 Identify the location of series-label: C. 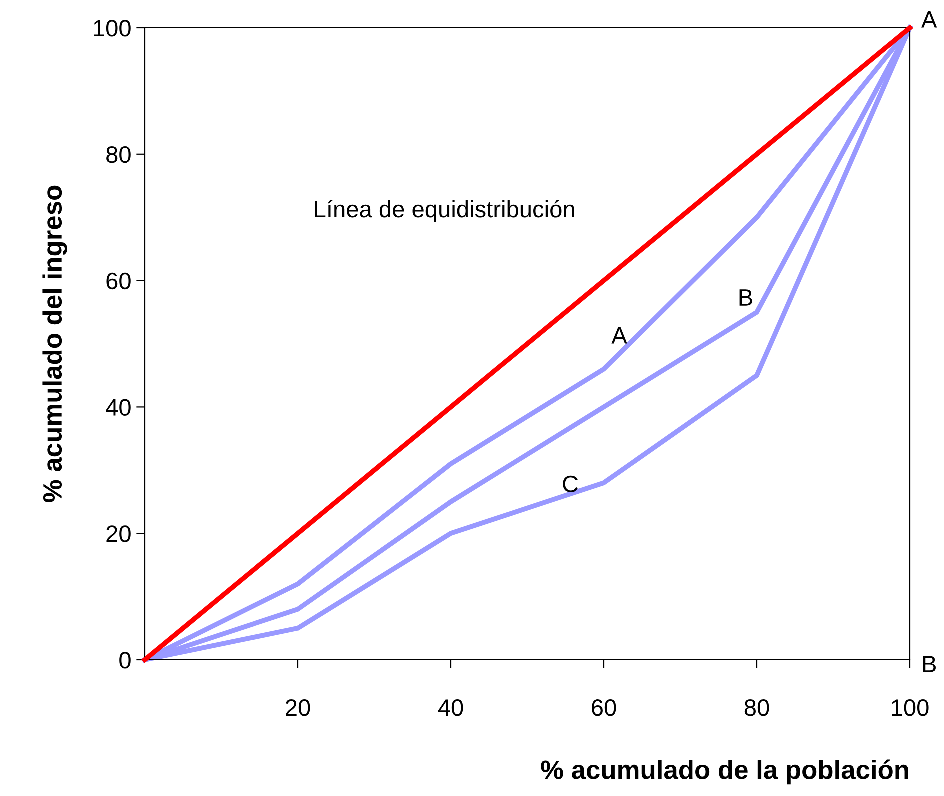
(570, 484).